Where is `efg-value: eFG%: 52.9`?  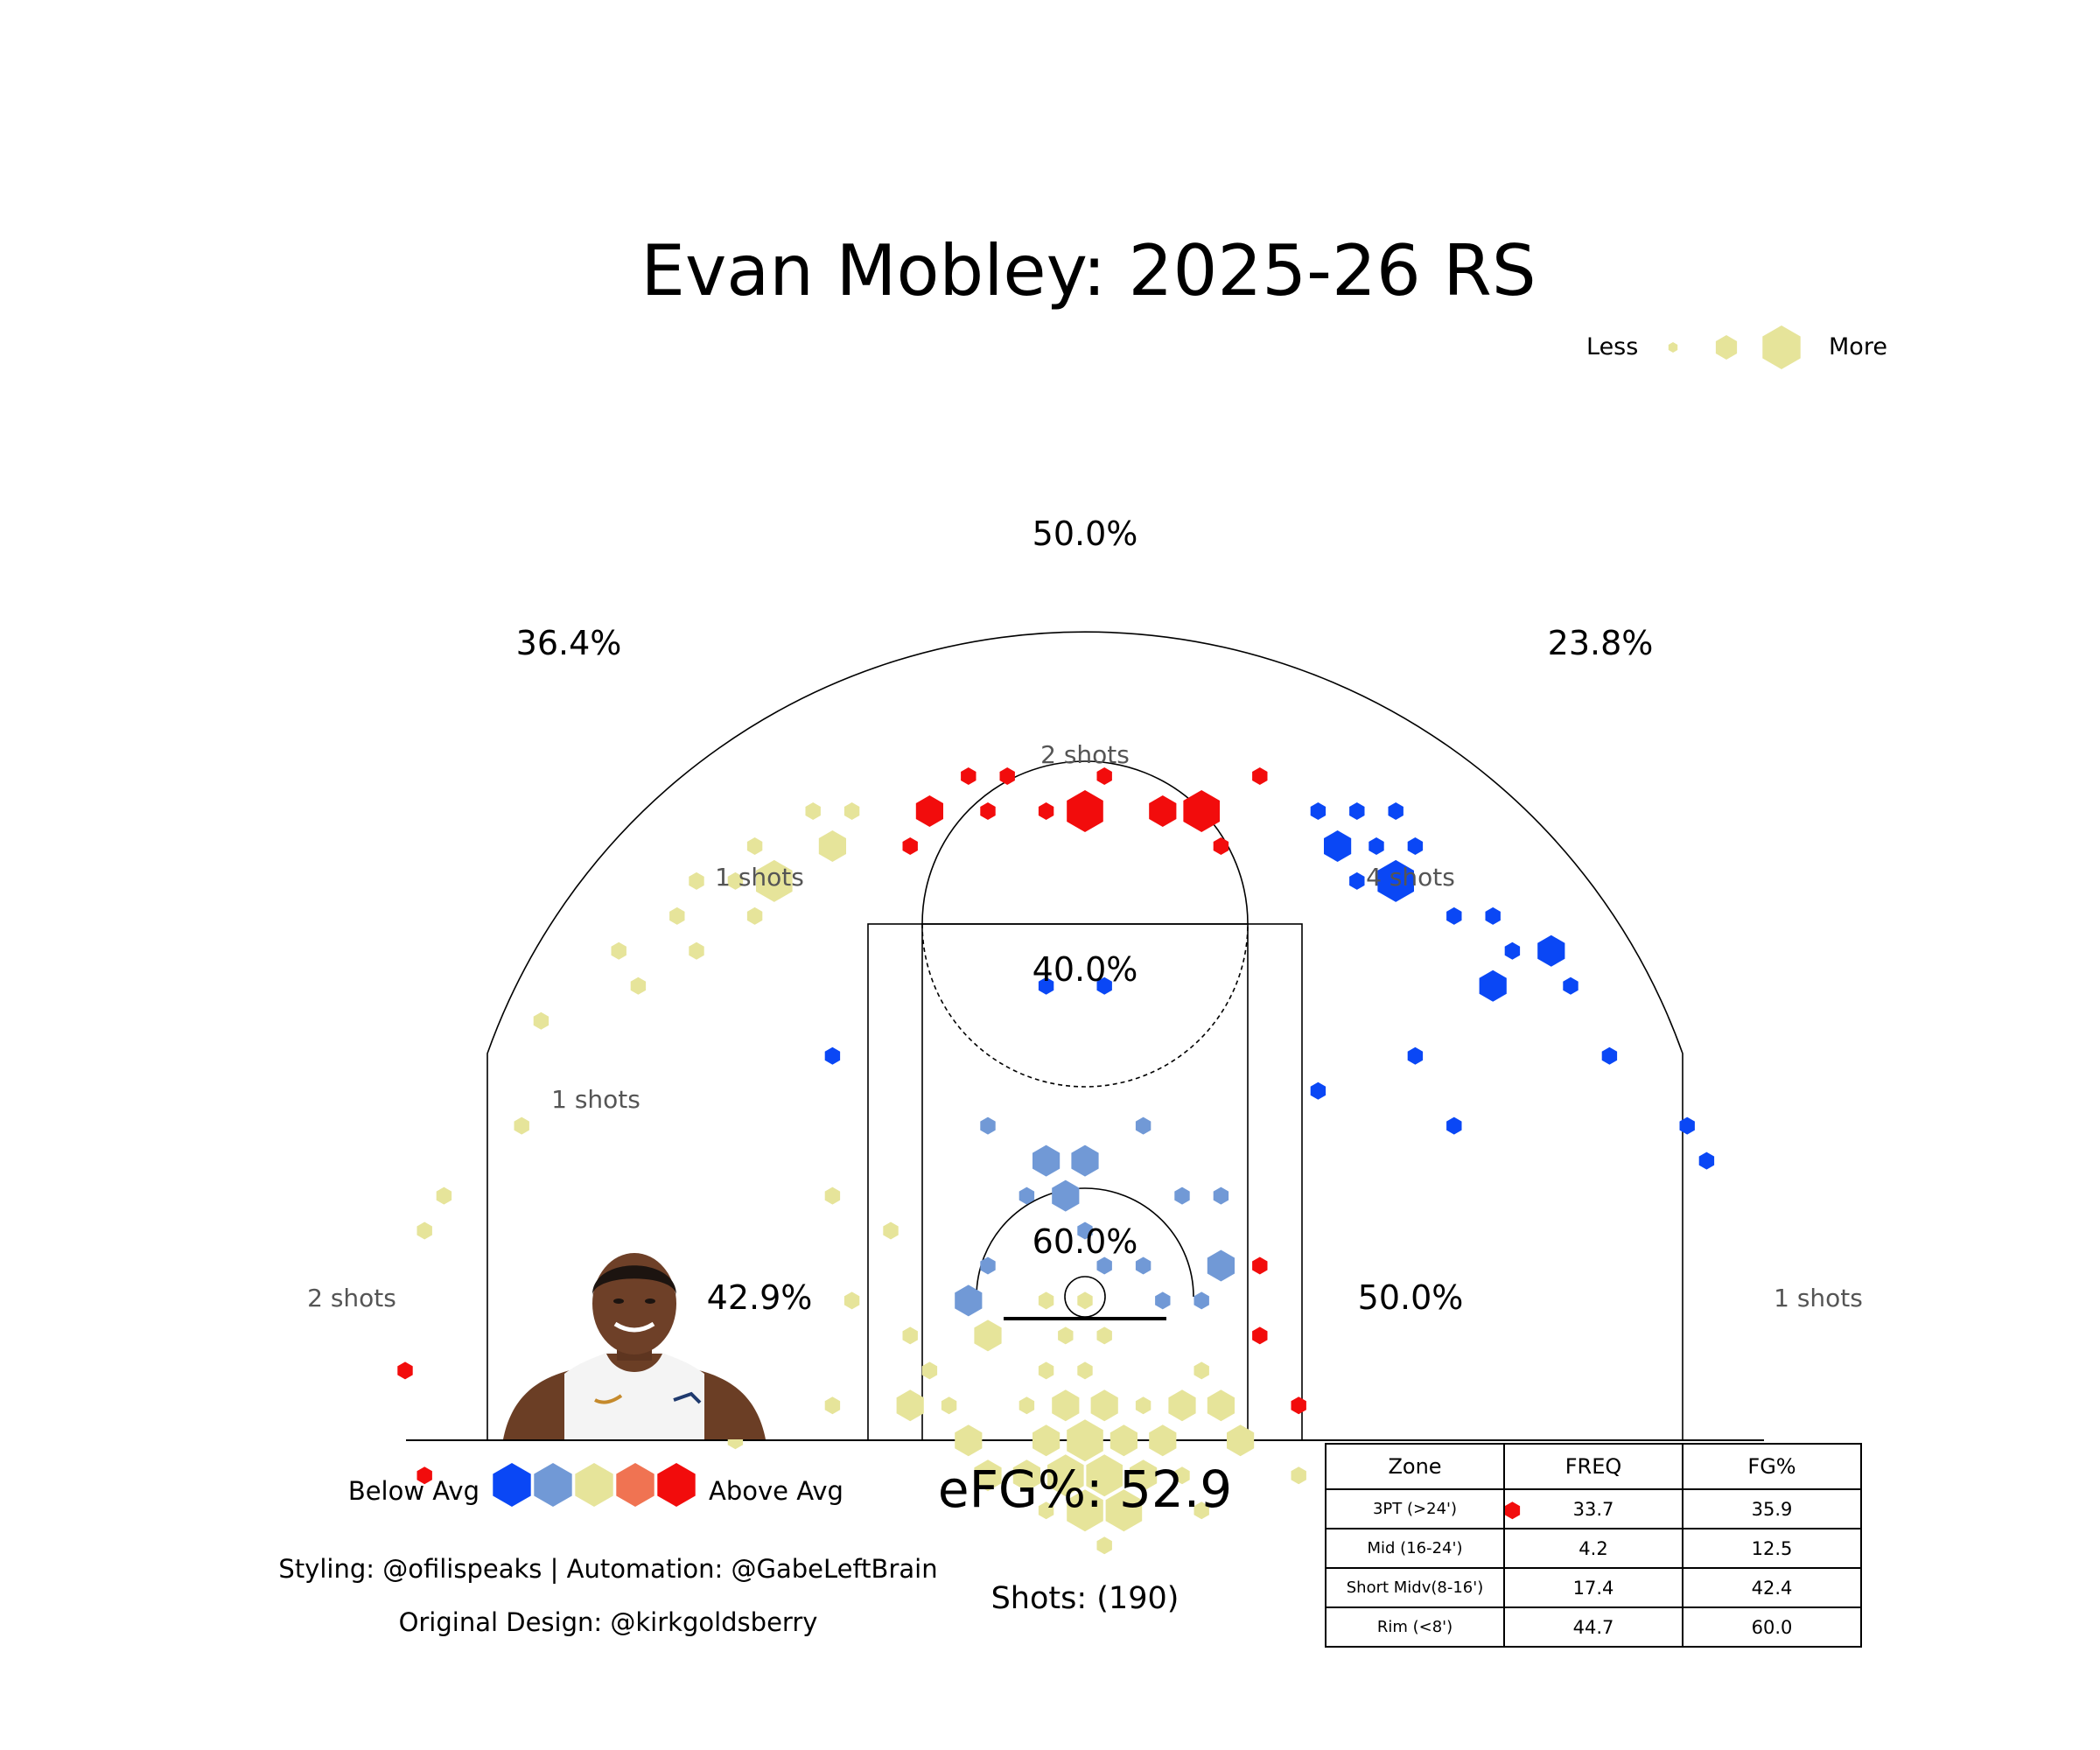
efg-value: eFG%: 52.9 is located at coordinates (1085, 1489).